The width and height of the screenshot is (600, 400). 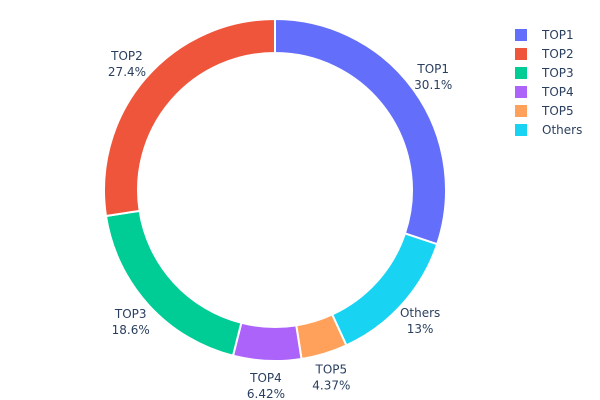 What do you see at coordinates (548, 82) in the screenshot?
I see `legend: TOP1 TOP2 TOP3 TOP4 TOP5 Others` at bounding box center [548, 82].